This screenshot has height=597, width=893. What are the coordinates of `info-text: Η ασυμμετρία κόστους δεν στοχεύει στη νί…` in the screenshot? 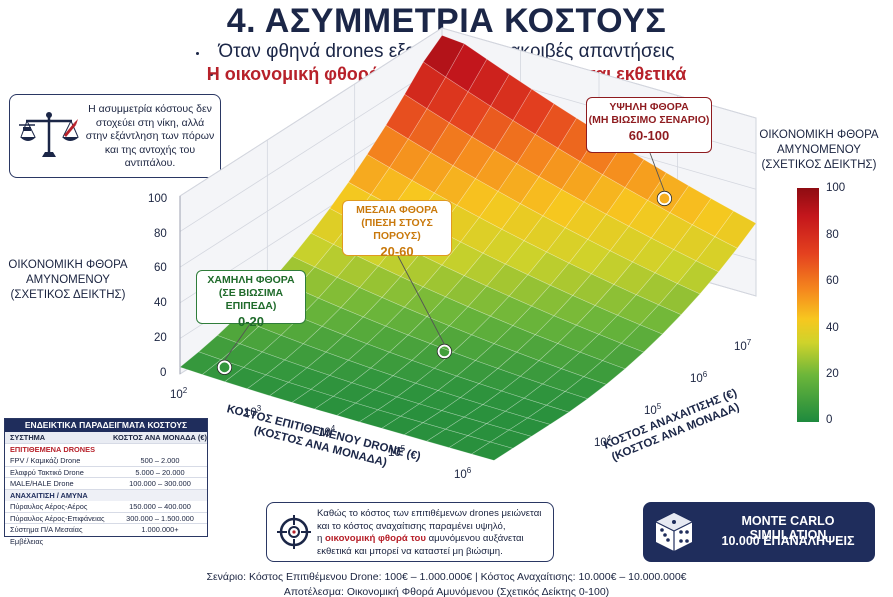 It's located at (150, 136).